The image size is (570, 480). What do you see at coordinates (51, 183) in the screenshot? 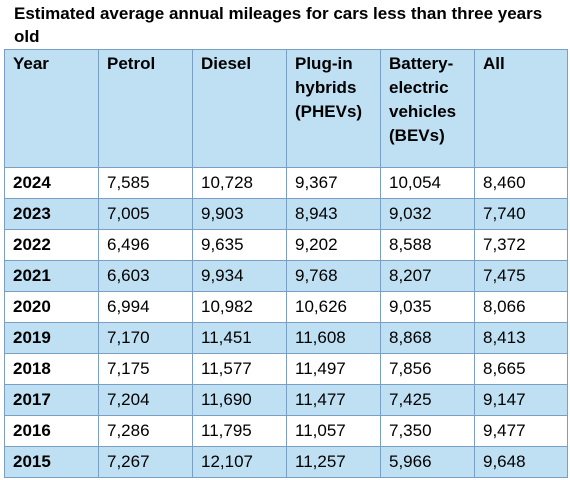
I see `cell-year: 2024` at bounding box center [51, 183].